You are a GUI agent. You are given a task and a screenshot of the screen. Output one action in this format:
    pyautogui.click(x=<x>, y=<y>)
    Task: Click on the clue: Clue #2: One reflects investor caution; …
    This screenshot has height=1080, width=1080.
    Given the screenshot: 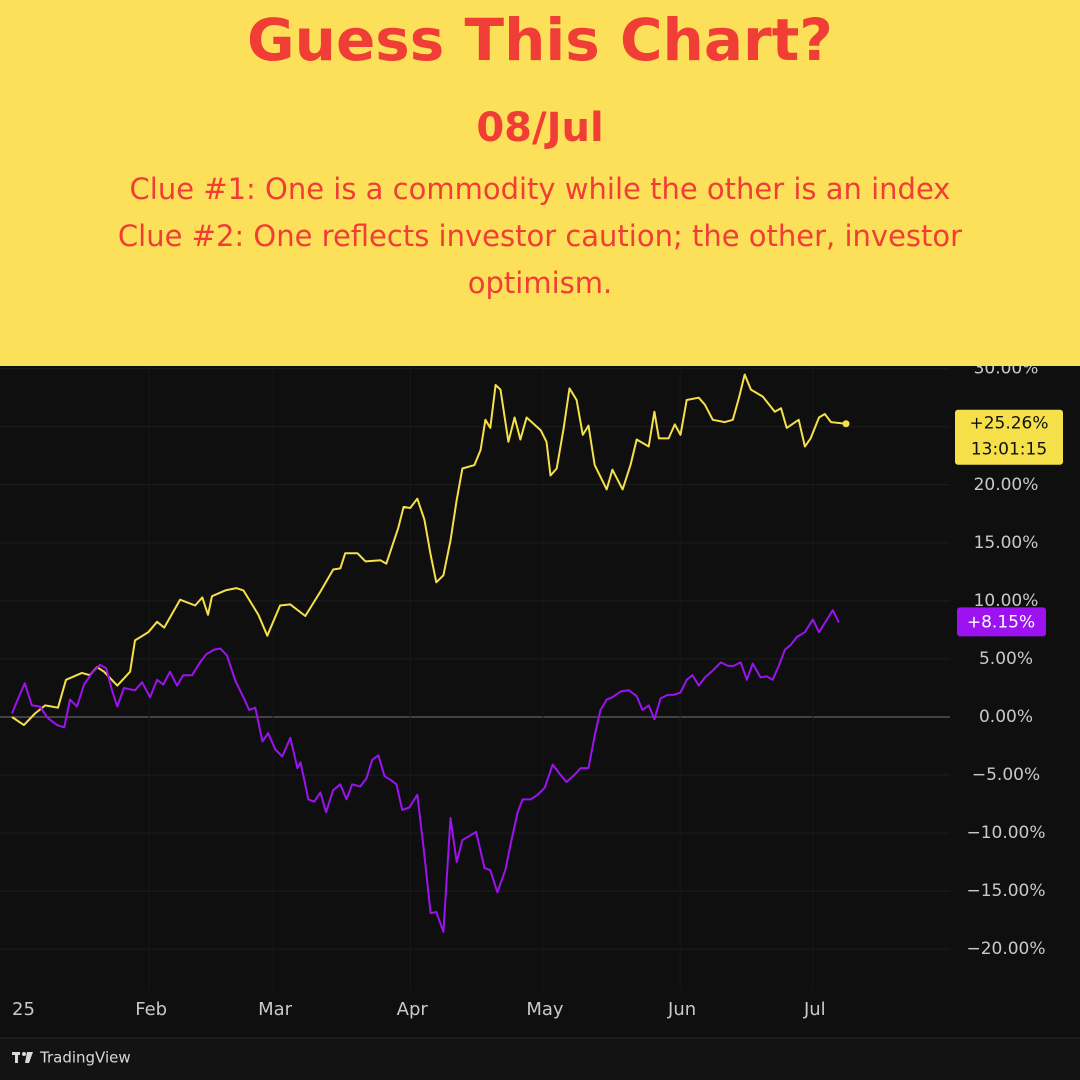 What is the action you would take?
    pyautogui.click(x=540, y=259)
    